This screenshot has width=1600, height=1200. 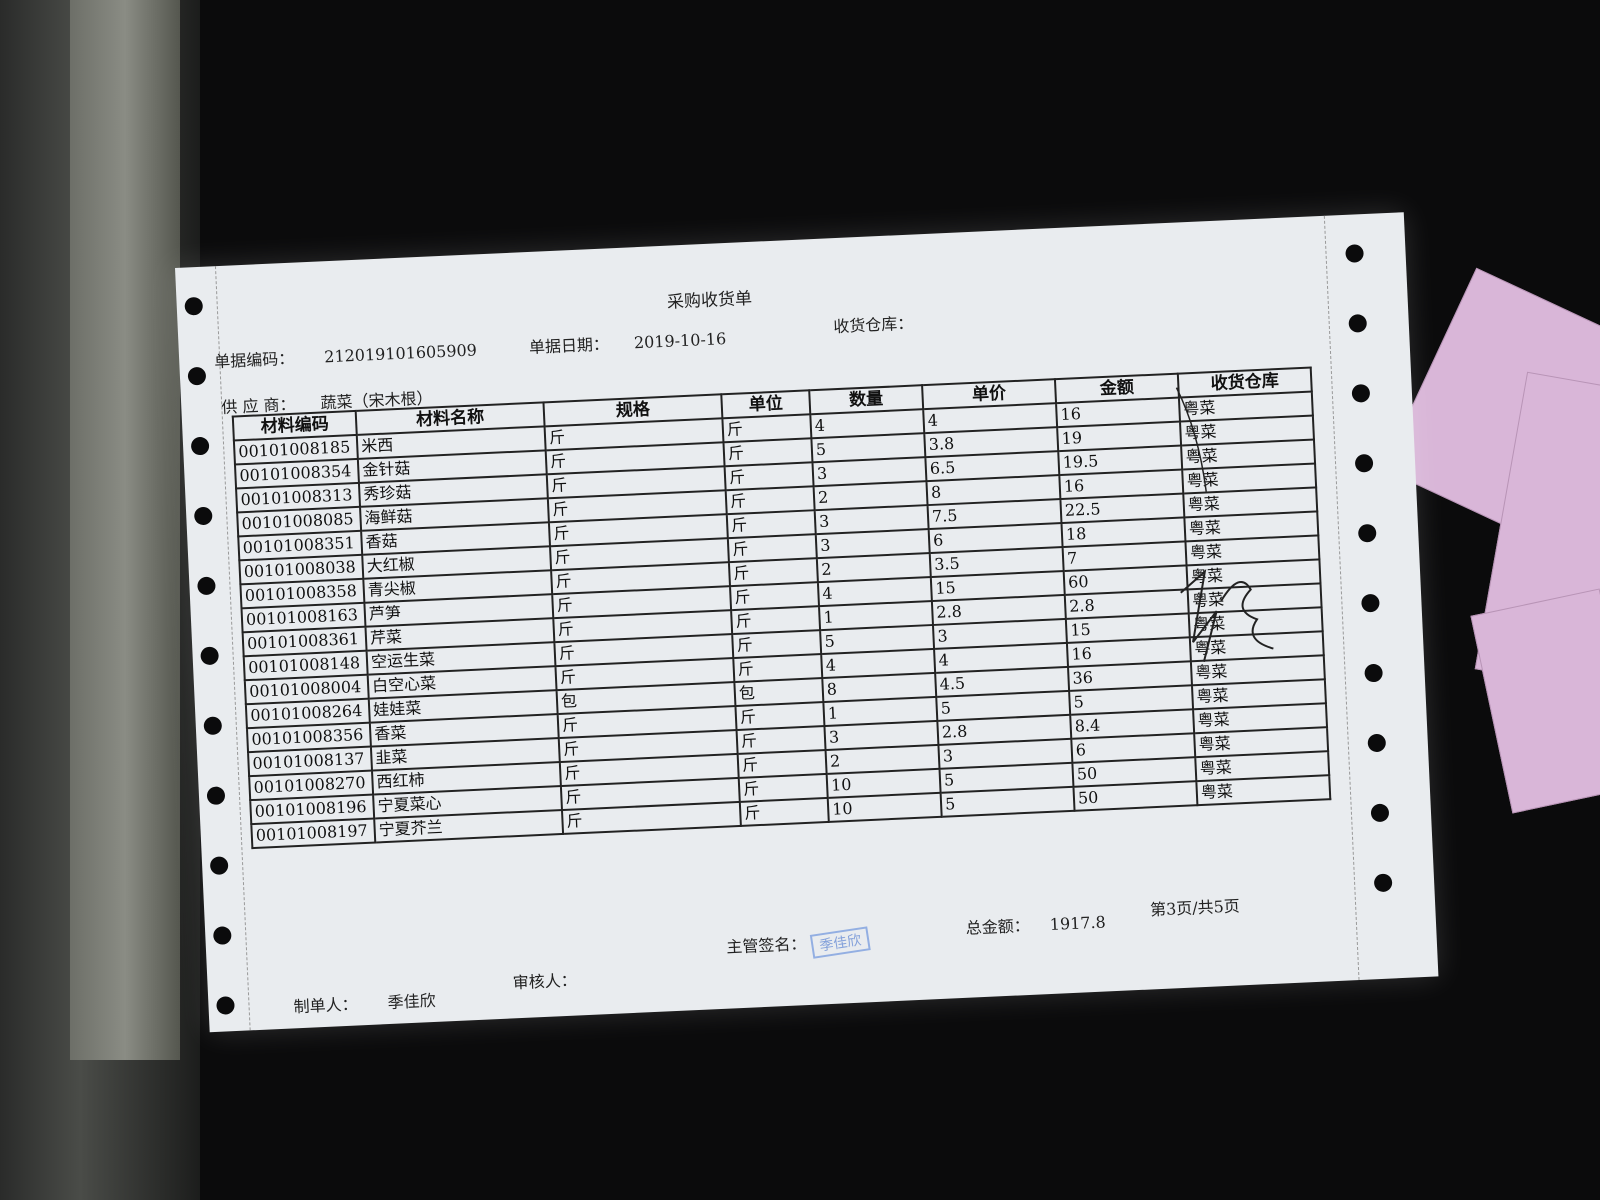 I want to click on maker-label: 制单人：, so click(x=326, y=1005).